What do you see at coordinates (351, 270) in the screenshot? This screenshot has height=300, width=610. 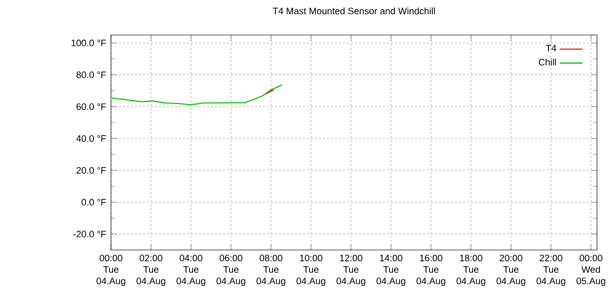 I see `x-tick-label: 12:00 Tue 04.Aug` at bounding box center [351, 270].